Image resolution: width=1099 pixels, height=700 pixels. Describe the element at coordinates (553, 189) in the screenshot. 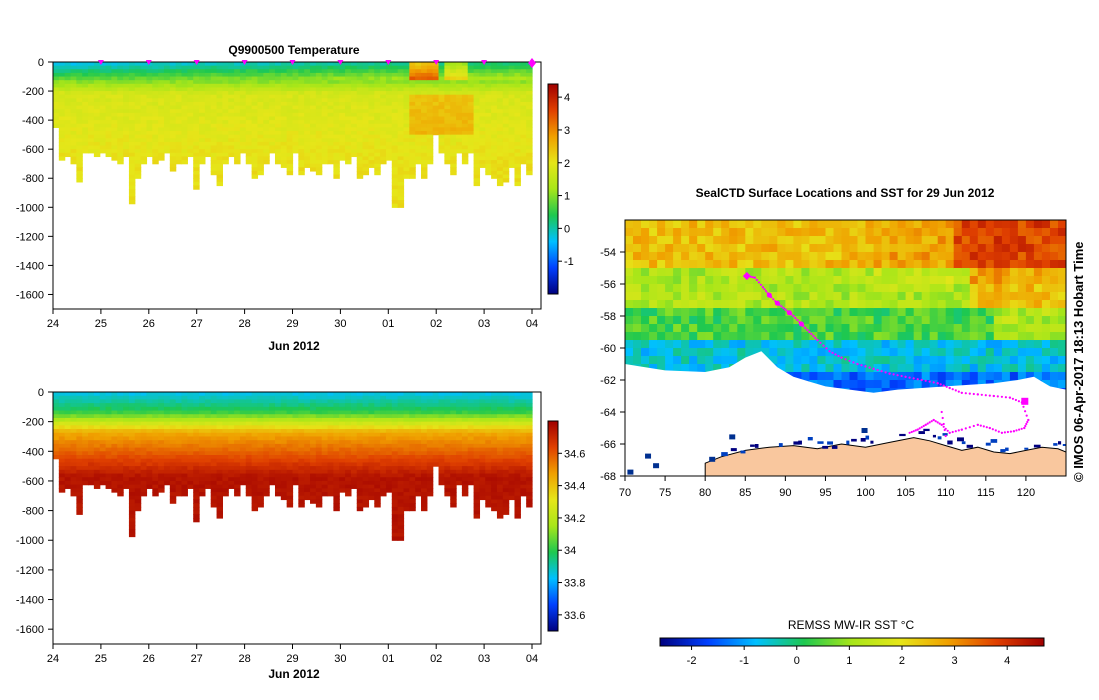

I see `temperature-colorbar-gradient` at that location.